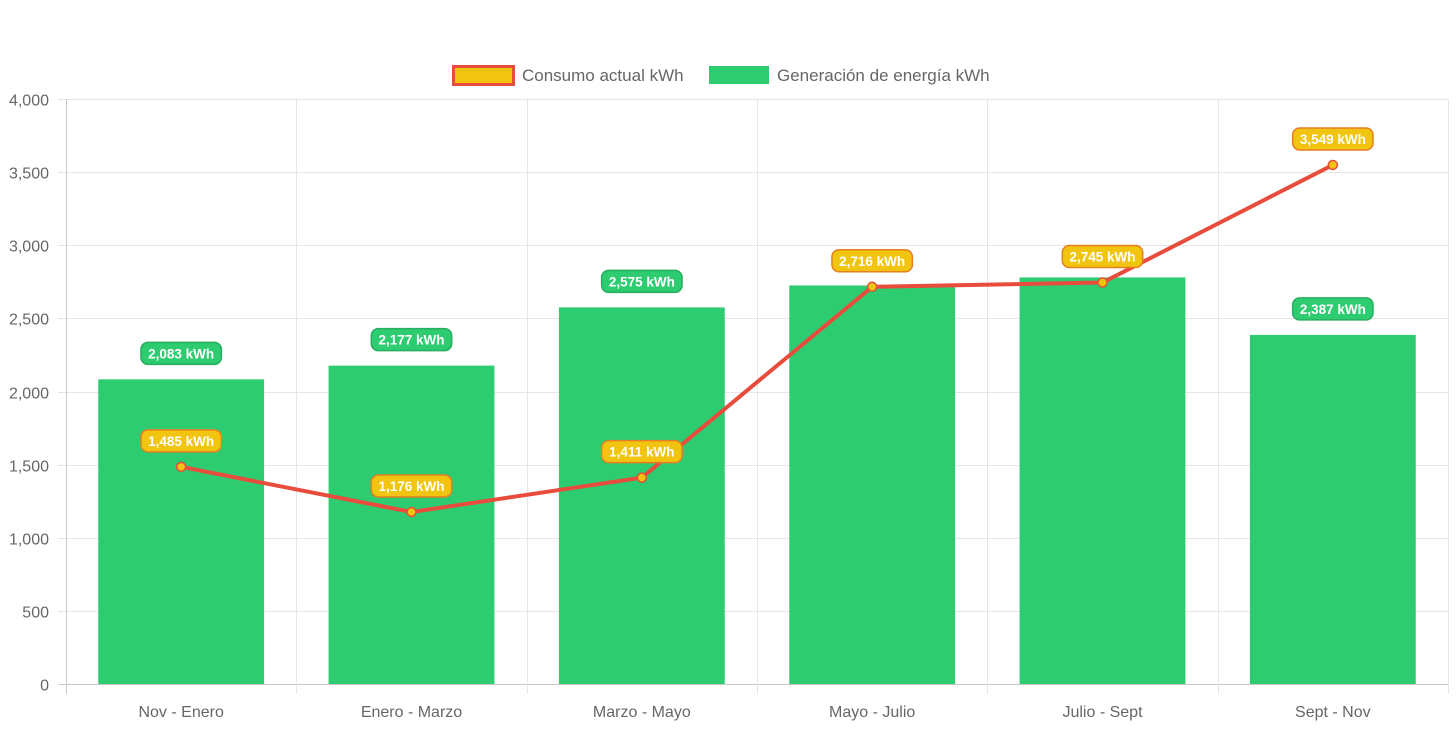 The height and width of the screenshot is (732, 1456). I want to click on data-label-consumo: 1,411 kWh, so click(641, 451).